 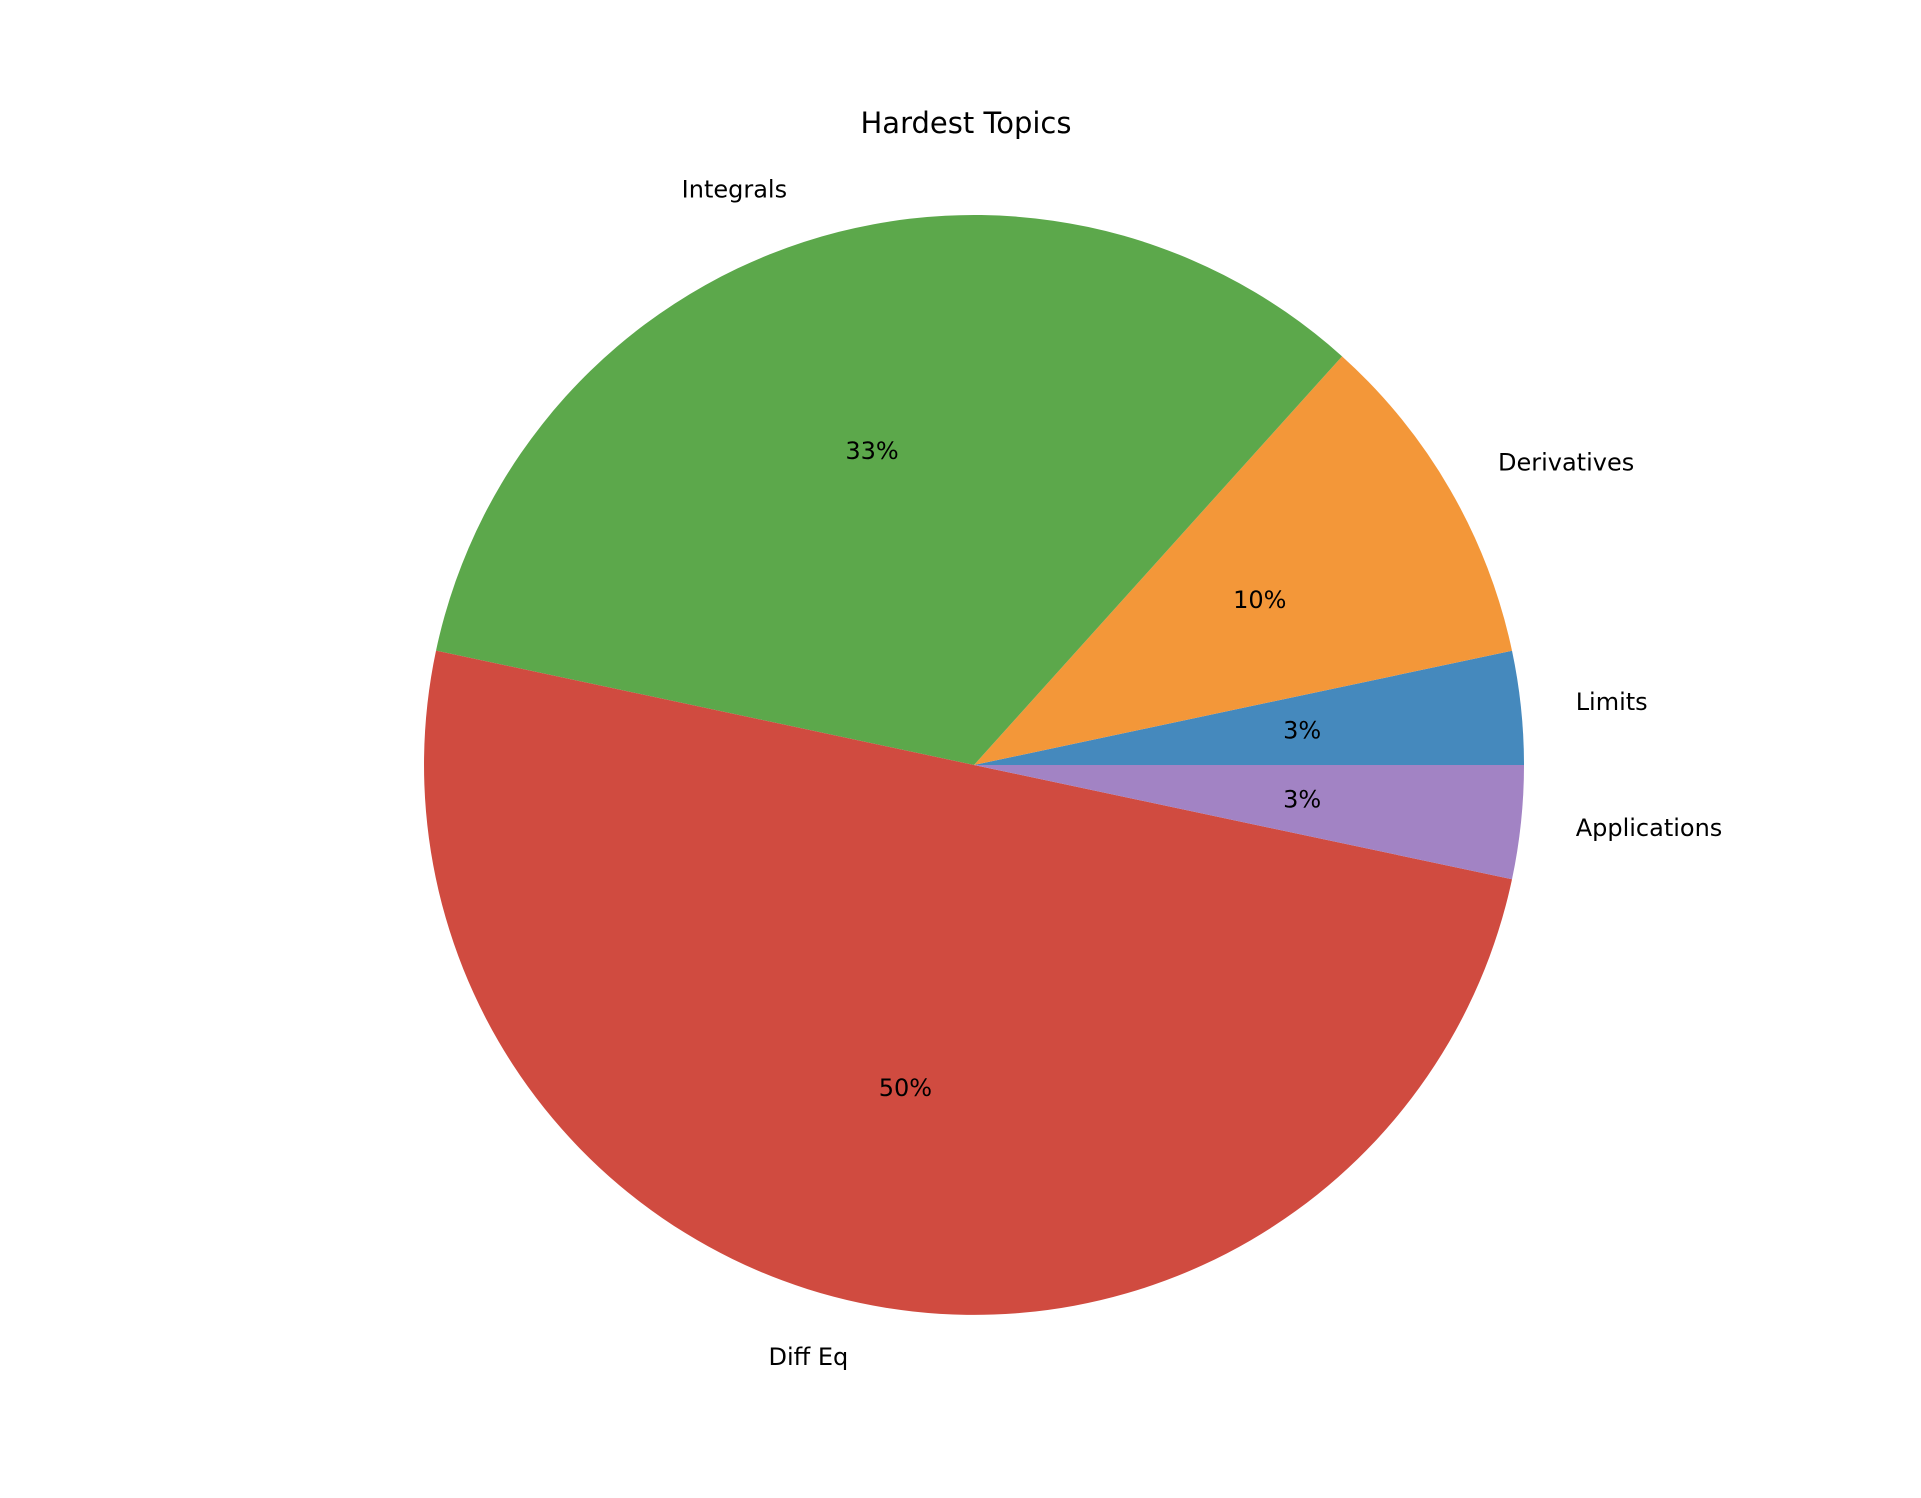 I want to click on slice-label-integrals: Integrals, so click(x=734, y=190).